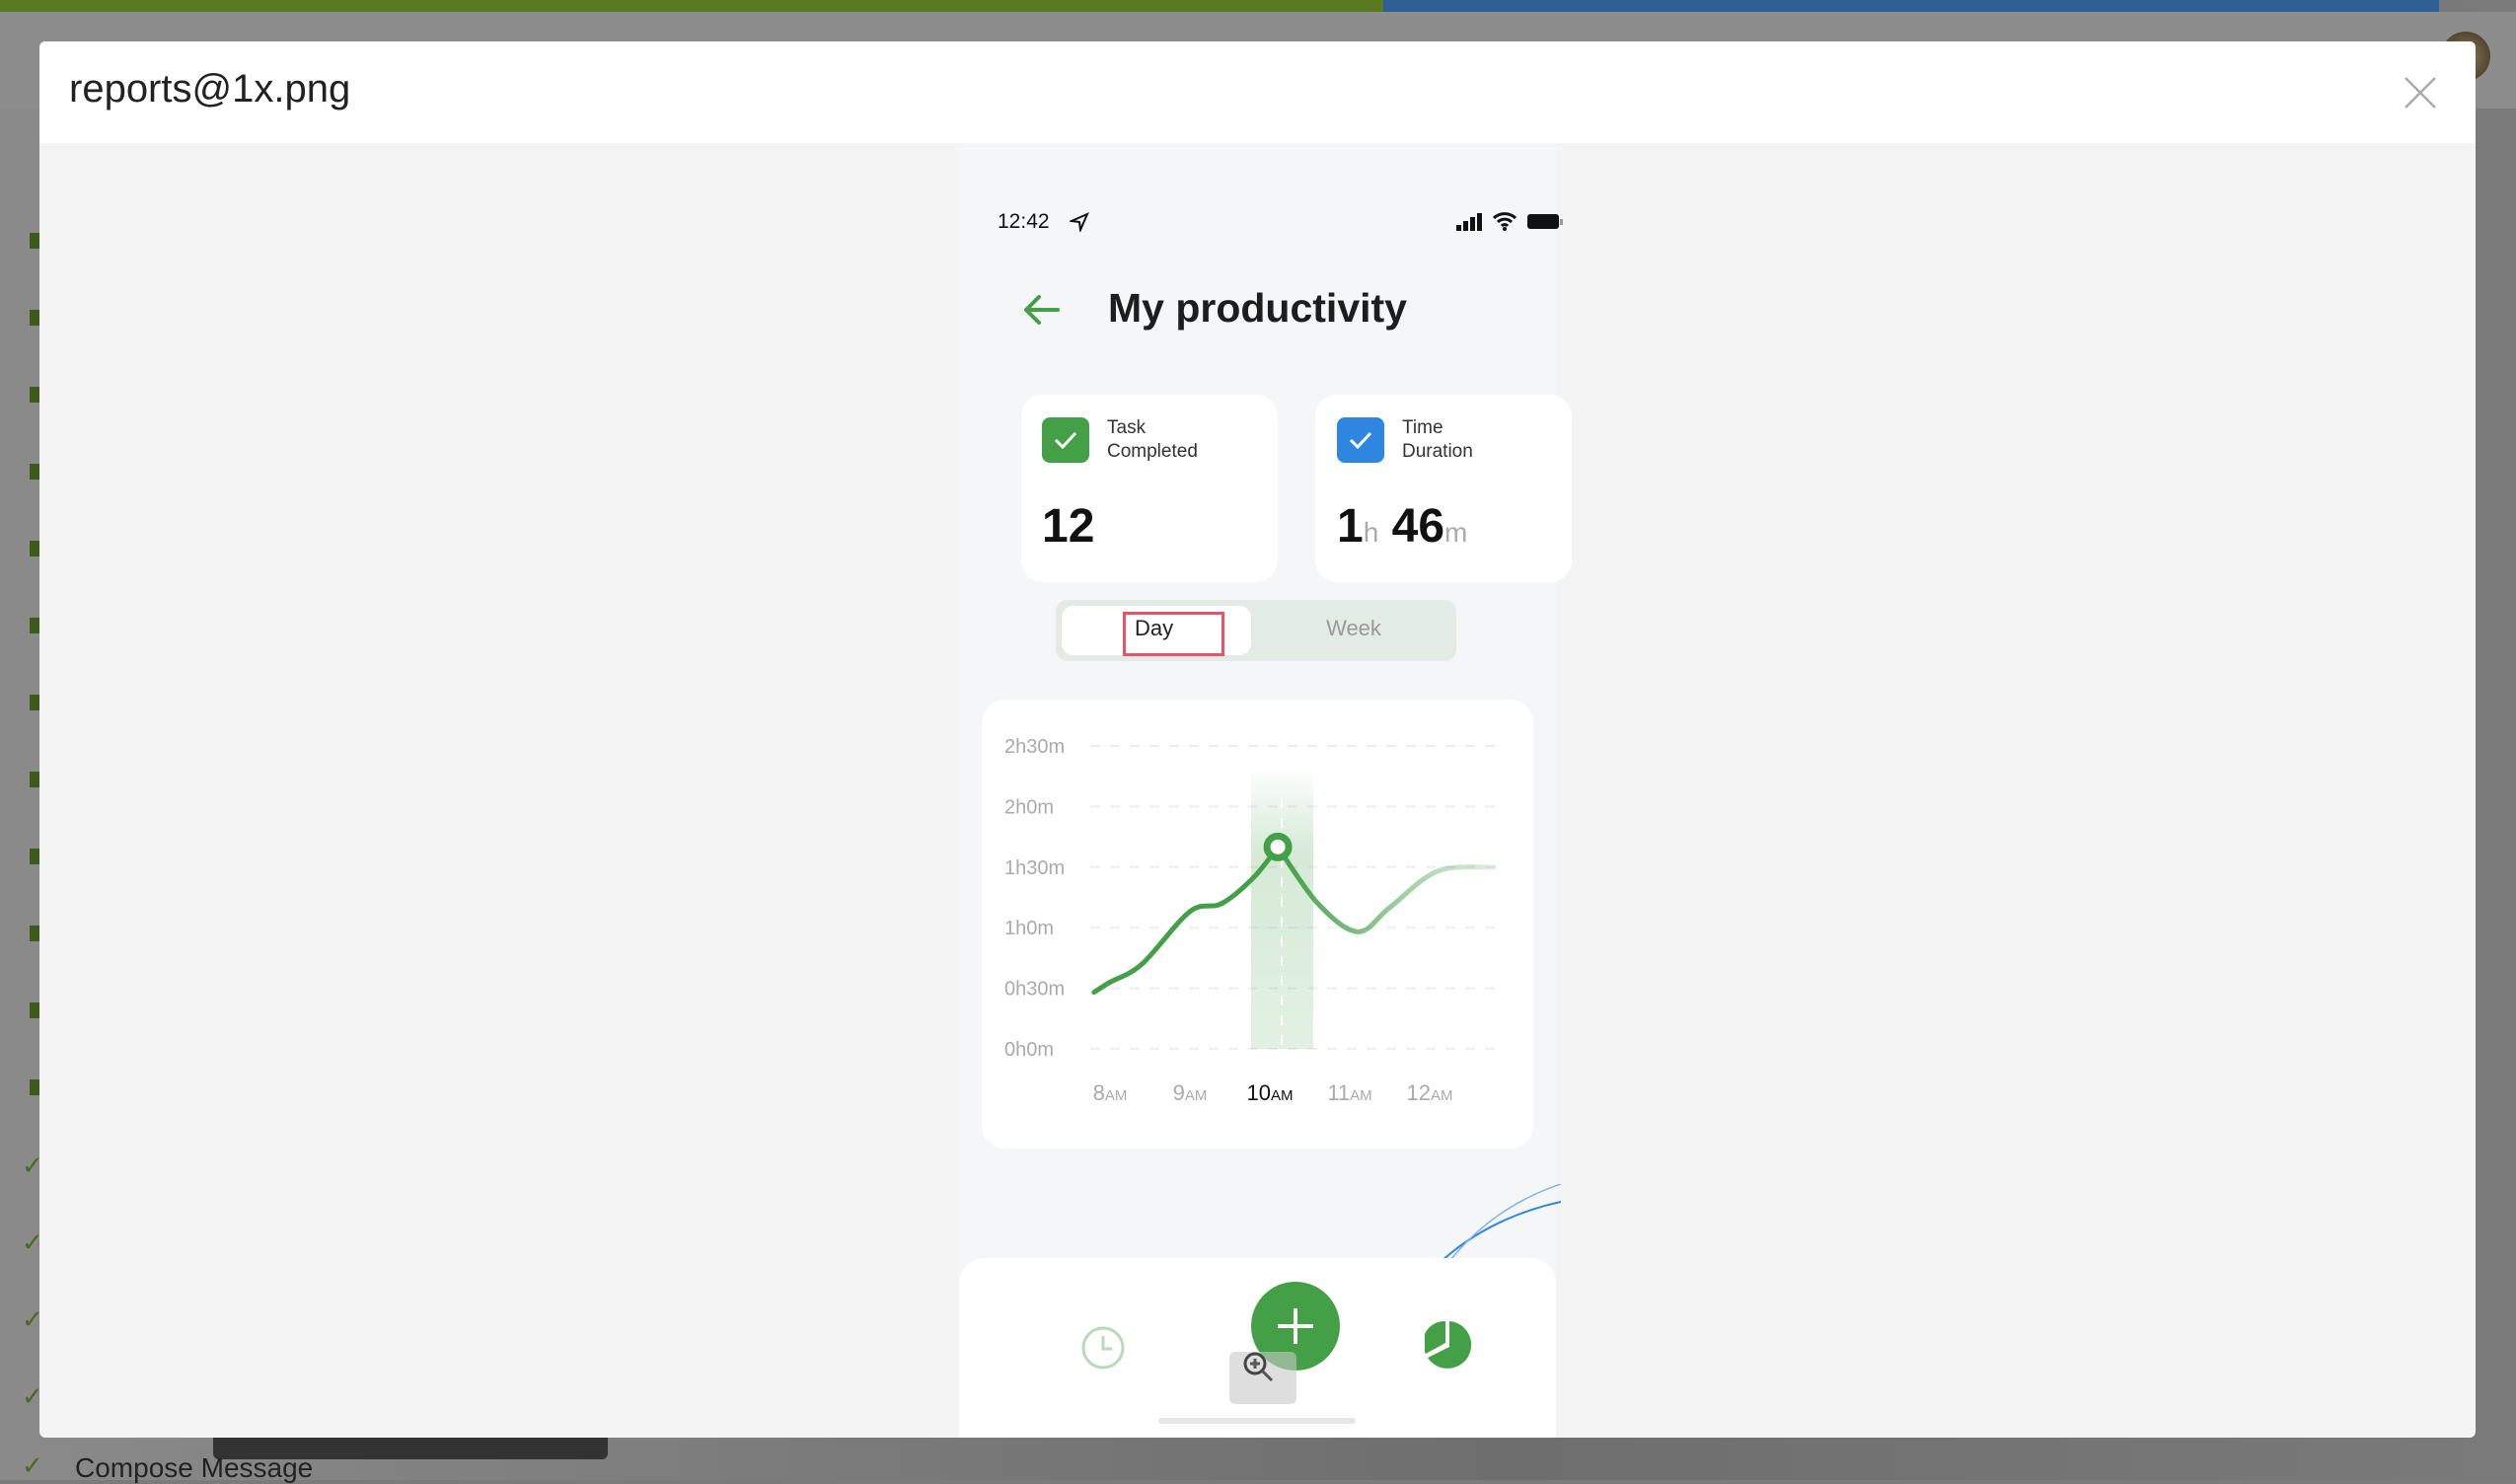 This screenshot has height=1484, width=2516. What do you see at coordinates (1349, 1092) in the screenshot?
I see `x-tick-label: 11AM` at bounding box center [1349, 1092].